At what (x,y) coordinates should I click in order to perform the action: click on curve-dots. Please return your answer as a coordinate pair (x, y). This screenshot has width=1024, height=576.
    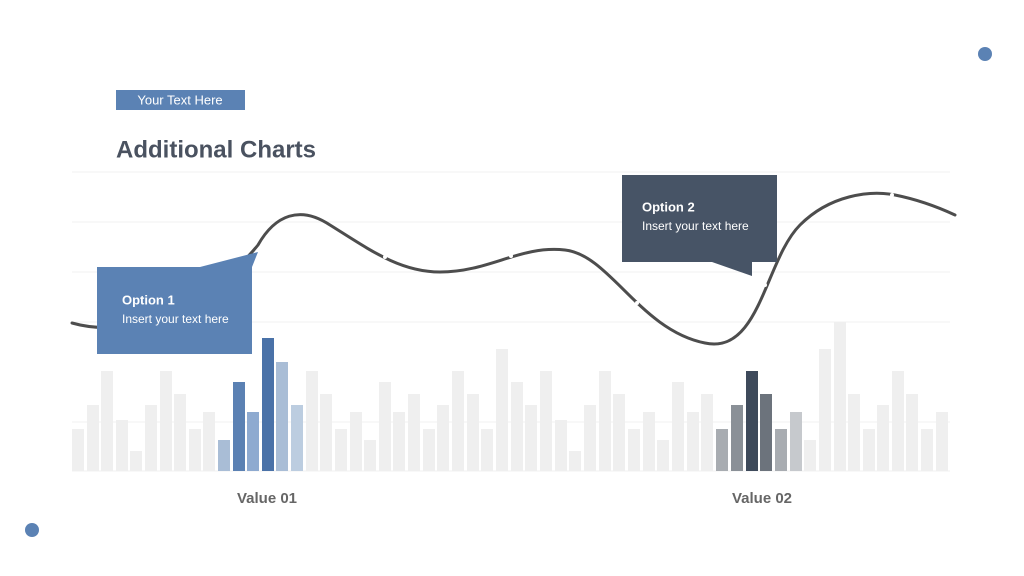
    Looking at the image, I should click on (574, 249).